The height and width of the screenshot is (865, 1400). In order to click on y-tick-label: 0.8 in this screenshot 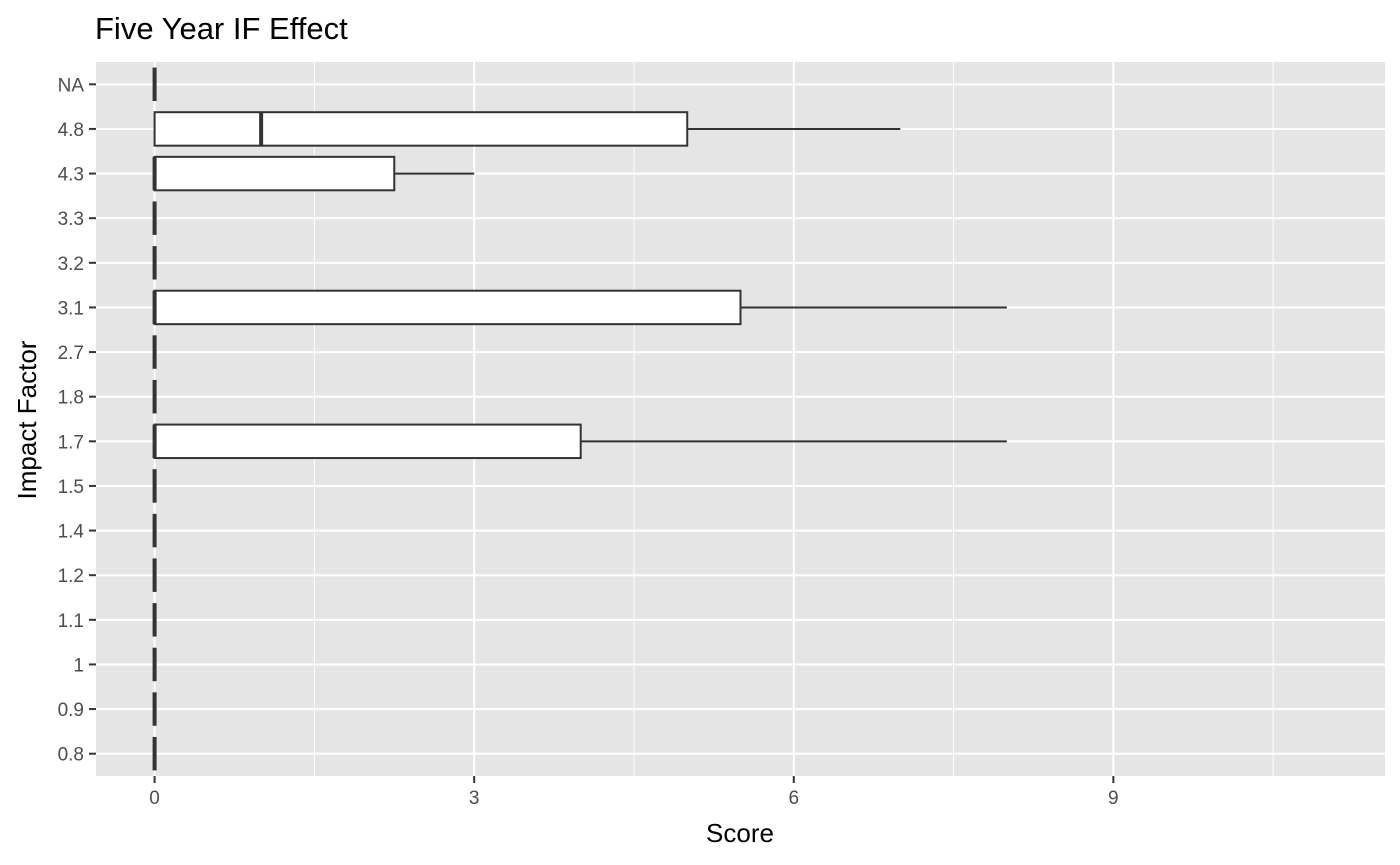, I will do `click(71, 755)`.